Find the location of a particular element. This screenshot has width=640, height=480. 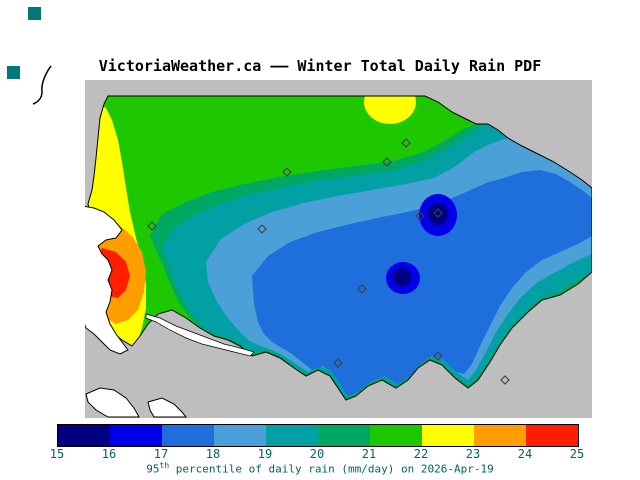

corner-decoration-square-left is located at coordinates (13, 72).